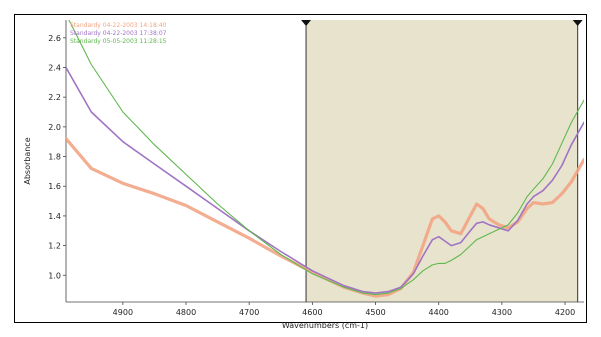 The height and width of the screenshot is (337, 601). I want to click on x-tick-label: 4400, so click(439, 312).